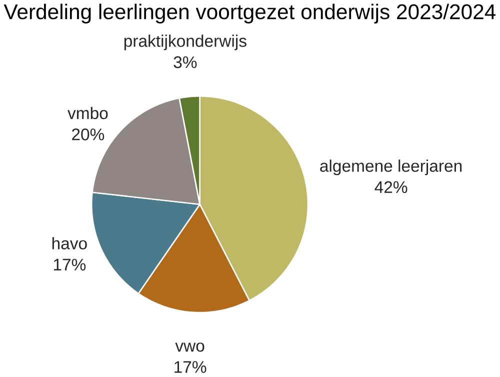 The width and height of the screenshot is (500, 377). What do you see at coordinates (88, 113) in the screenshot?
I see `slice-label: vmbo` at bounding box center [88, 113].